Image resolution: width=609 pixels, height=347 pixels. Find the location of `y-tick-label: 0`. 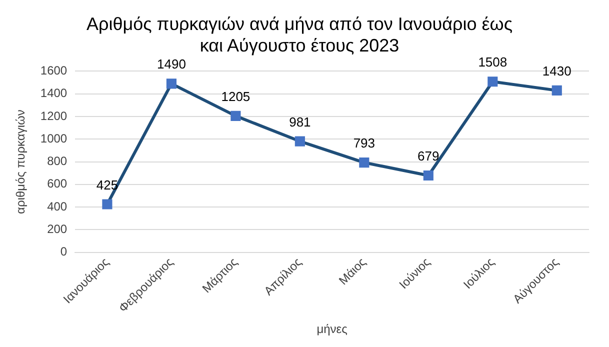

y-tick-label: 0 is located at coordinates (64, 251).